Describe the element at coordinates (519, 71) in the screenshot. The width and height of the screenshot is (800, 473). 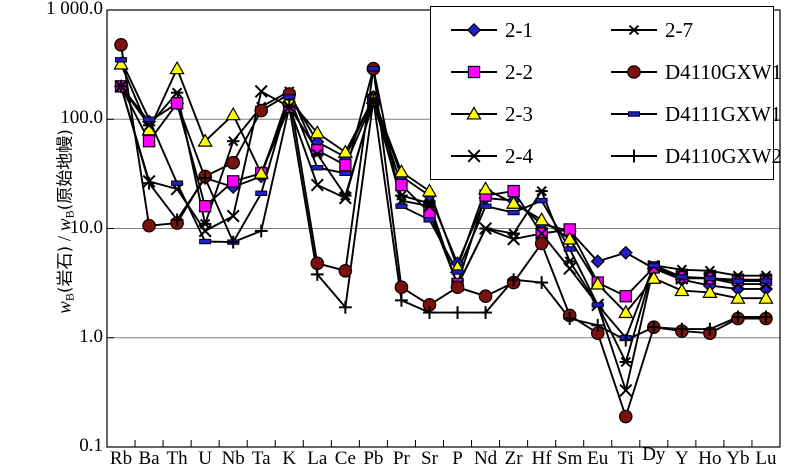
I see `legend-label: 2-2` at that location.